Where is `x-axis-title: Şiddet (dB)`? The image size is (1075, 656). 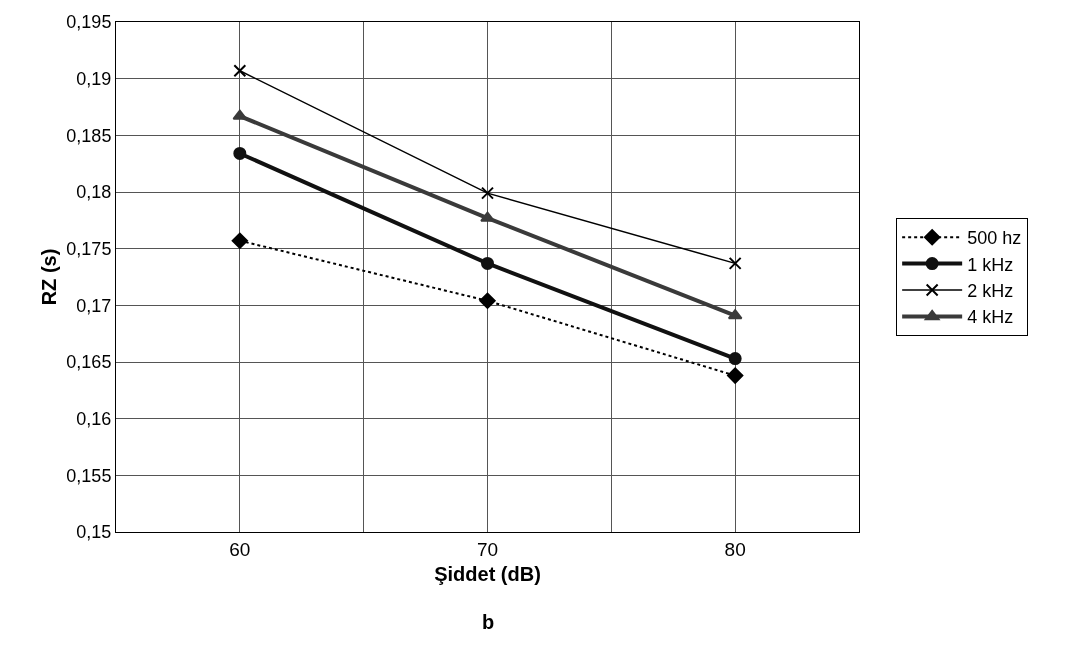
x-axis-title: Şiddet (dB) is located at coordinates (487, 574).